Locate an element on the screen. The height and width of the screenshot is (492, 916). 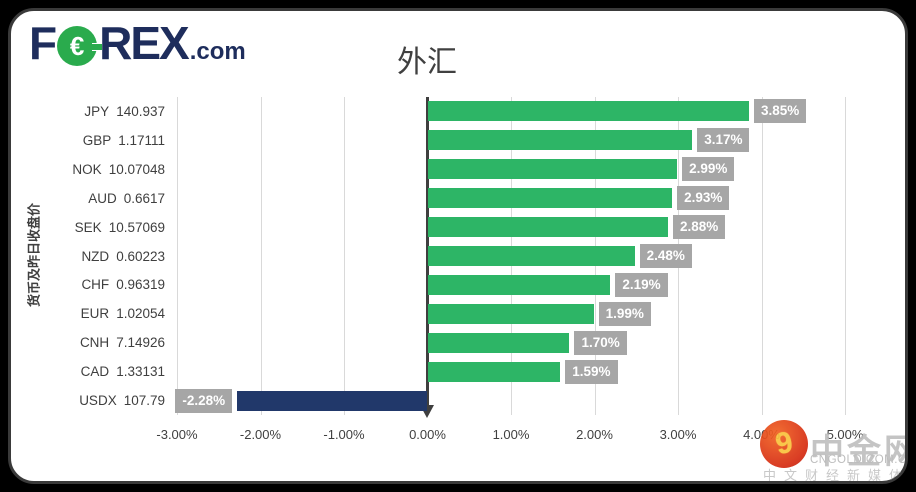
currency-code: CAD is located at coordinates (95, 372).